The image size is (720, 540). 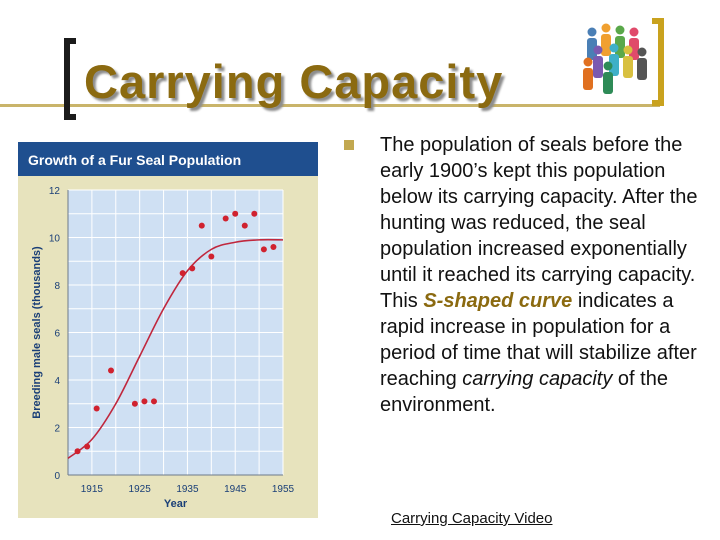 What do you see at coordinates (55, 191) in the screenshot?
I see `y-tick-label: 12` at bounding box center [55, 191].